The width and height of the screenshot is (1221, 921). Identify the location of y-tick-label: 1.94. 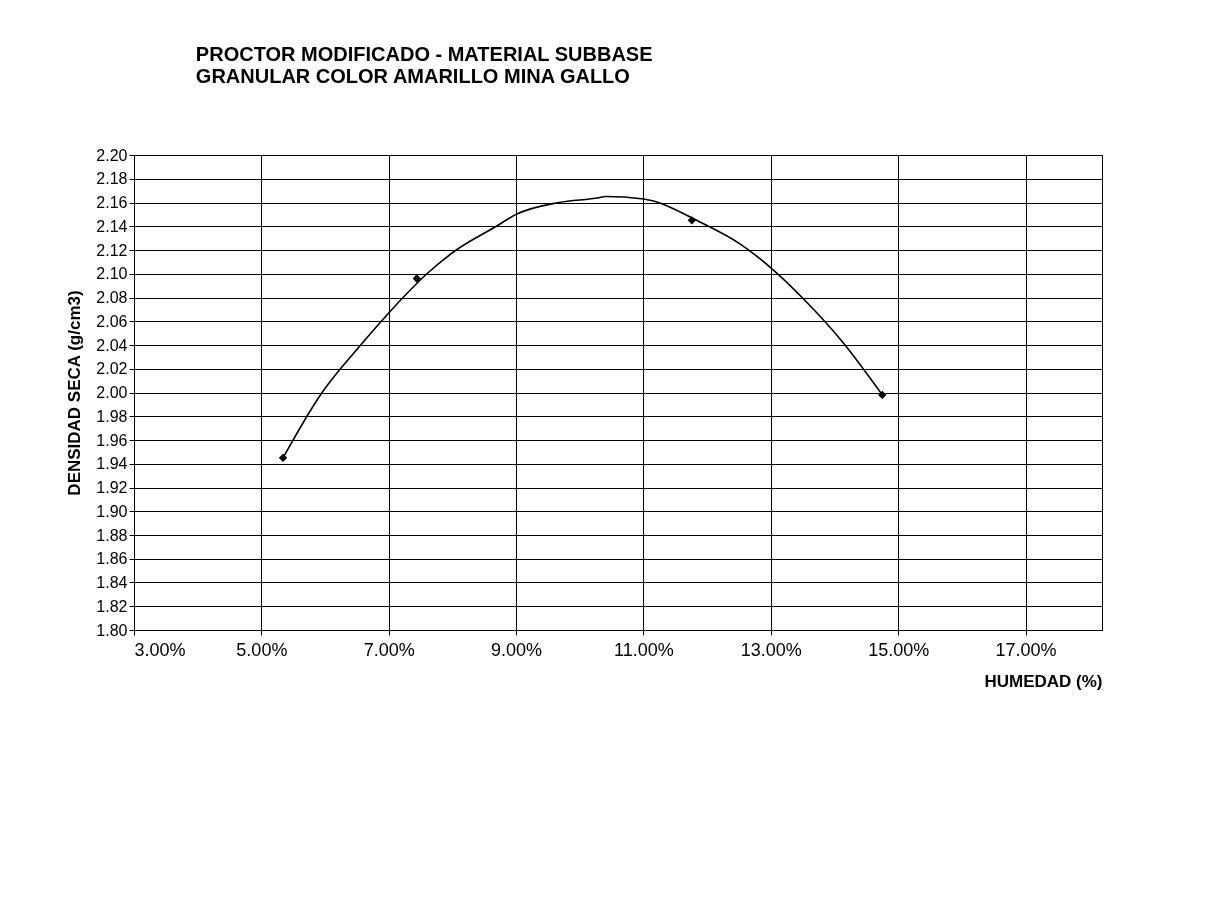
(112, 464).